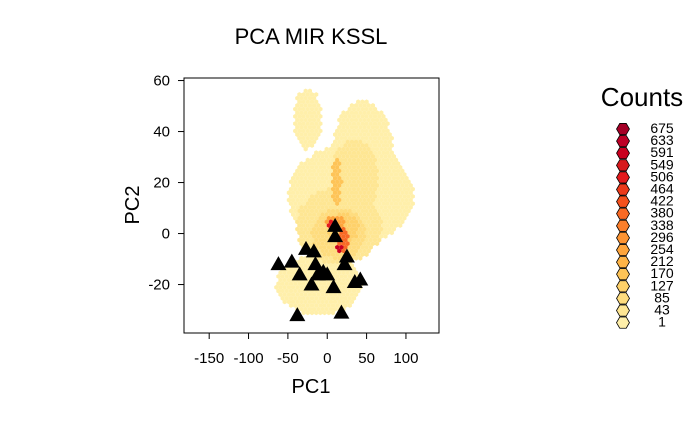 The width and height of the screenshot is (700, 432). I want to click on legend-label: 591, so click(662, 152).